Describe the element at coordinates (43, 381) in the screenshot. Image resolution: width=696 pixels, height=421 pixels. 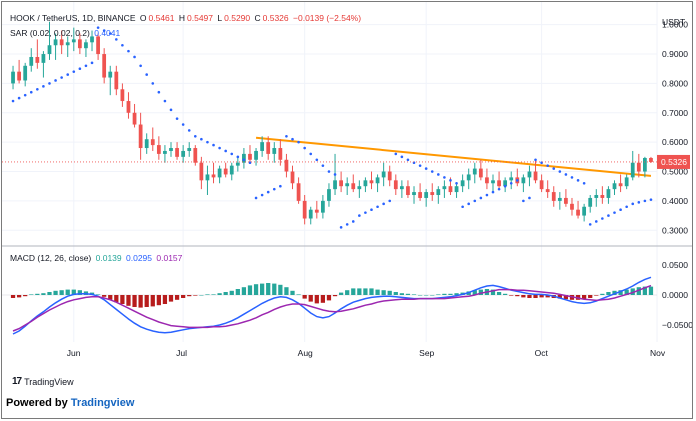
I see `tradingview-logo: 17 TradingView` at that location.